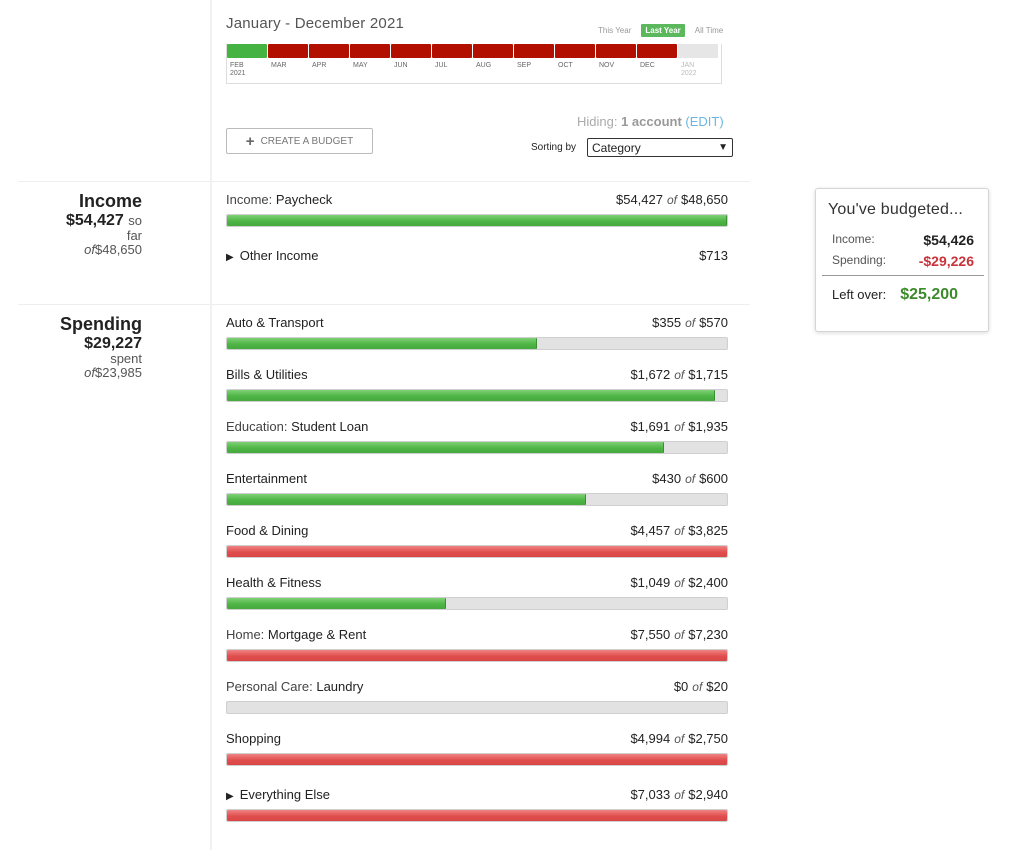 The image size is (1024, 850). Describe the element at coordinates (493, 51) in the screenshot. I see `timeline-segment-aug` at that location.